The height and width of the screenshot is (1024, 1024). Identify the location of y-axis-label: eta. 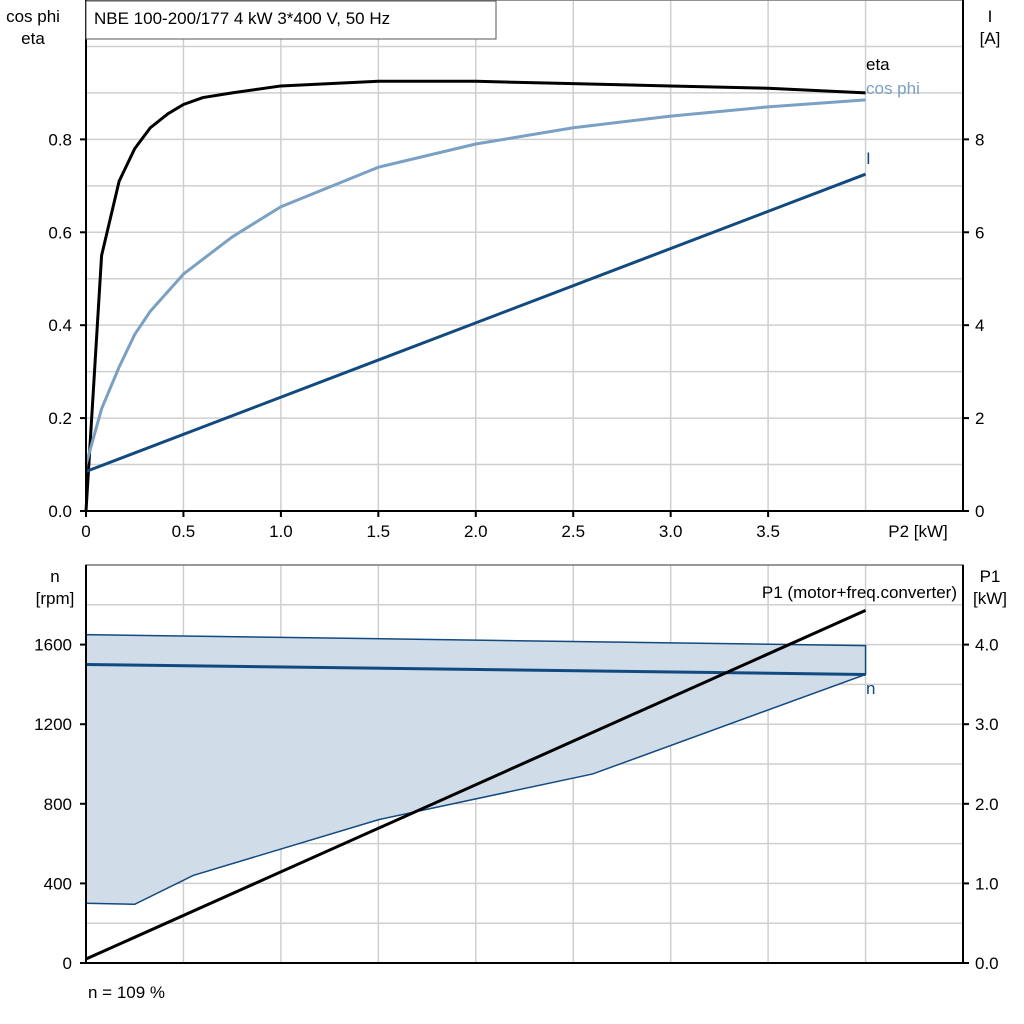
(33, 38).